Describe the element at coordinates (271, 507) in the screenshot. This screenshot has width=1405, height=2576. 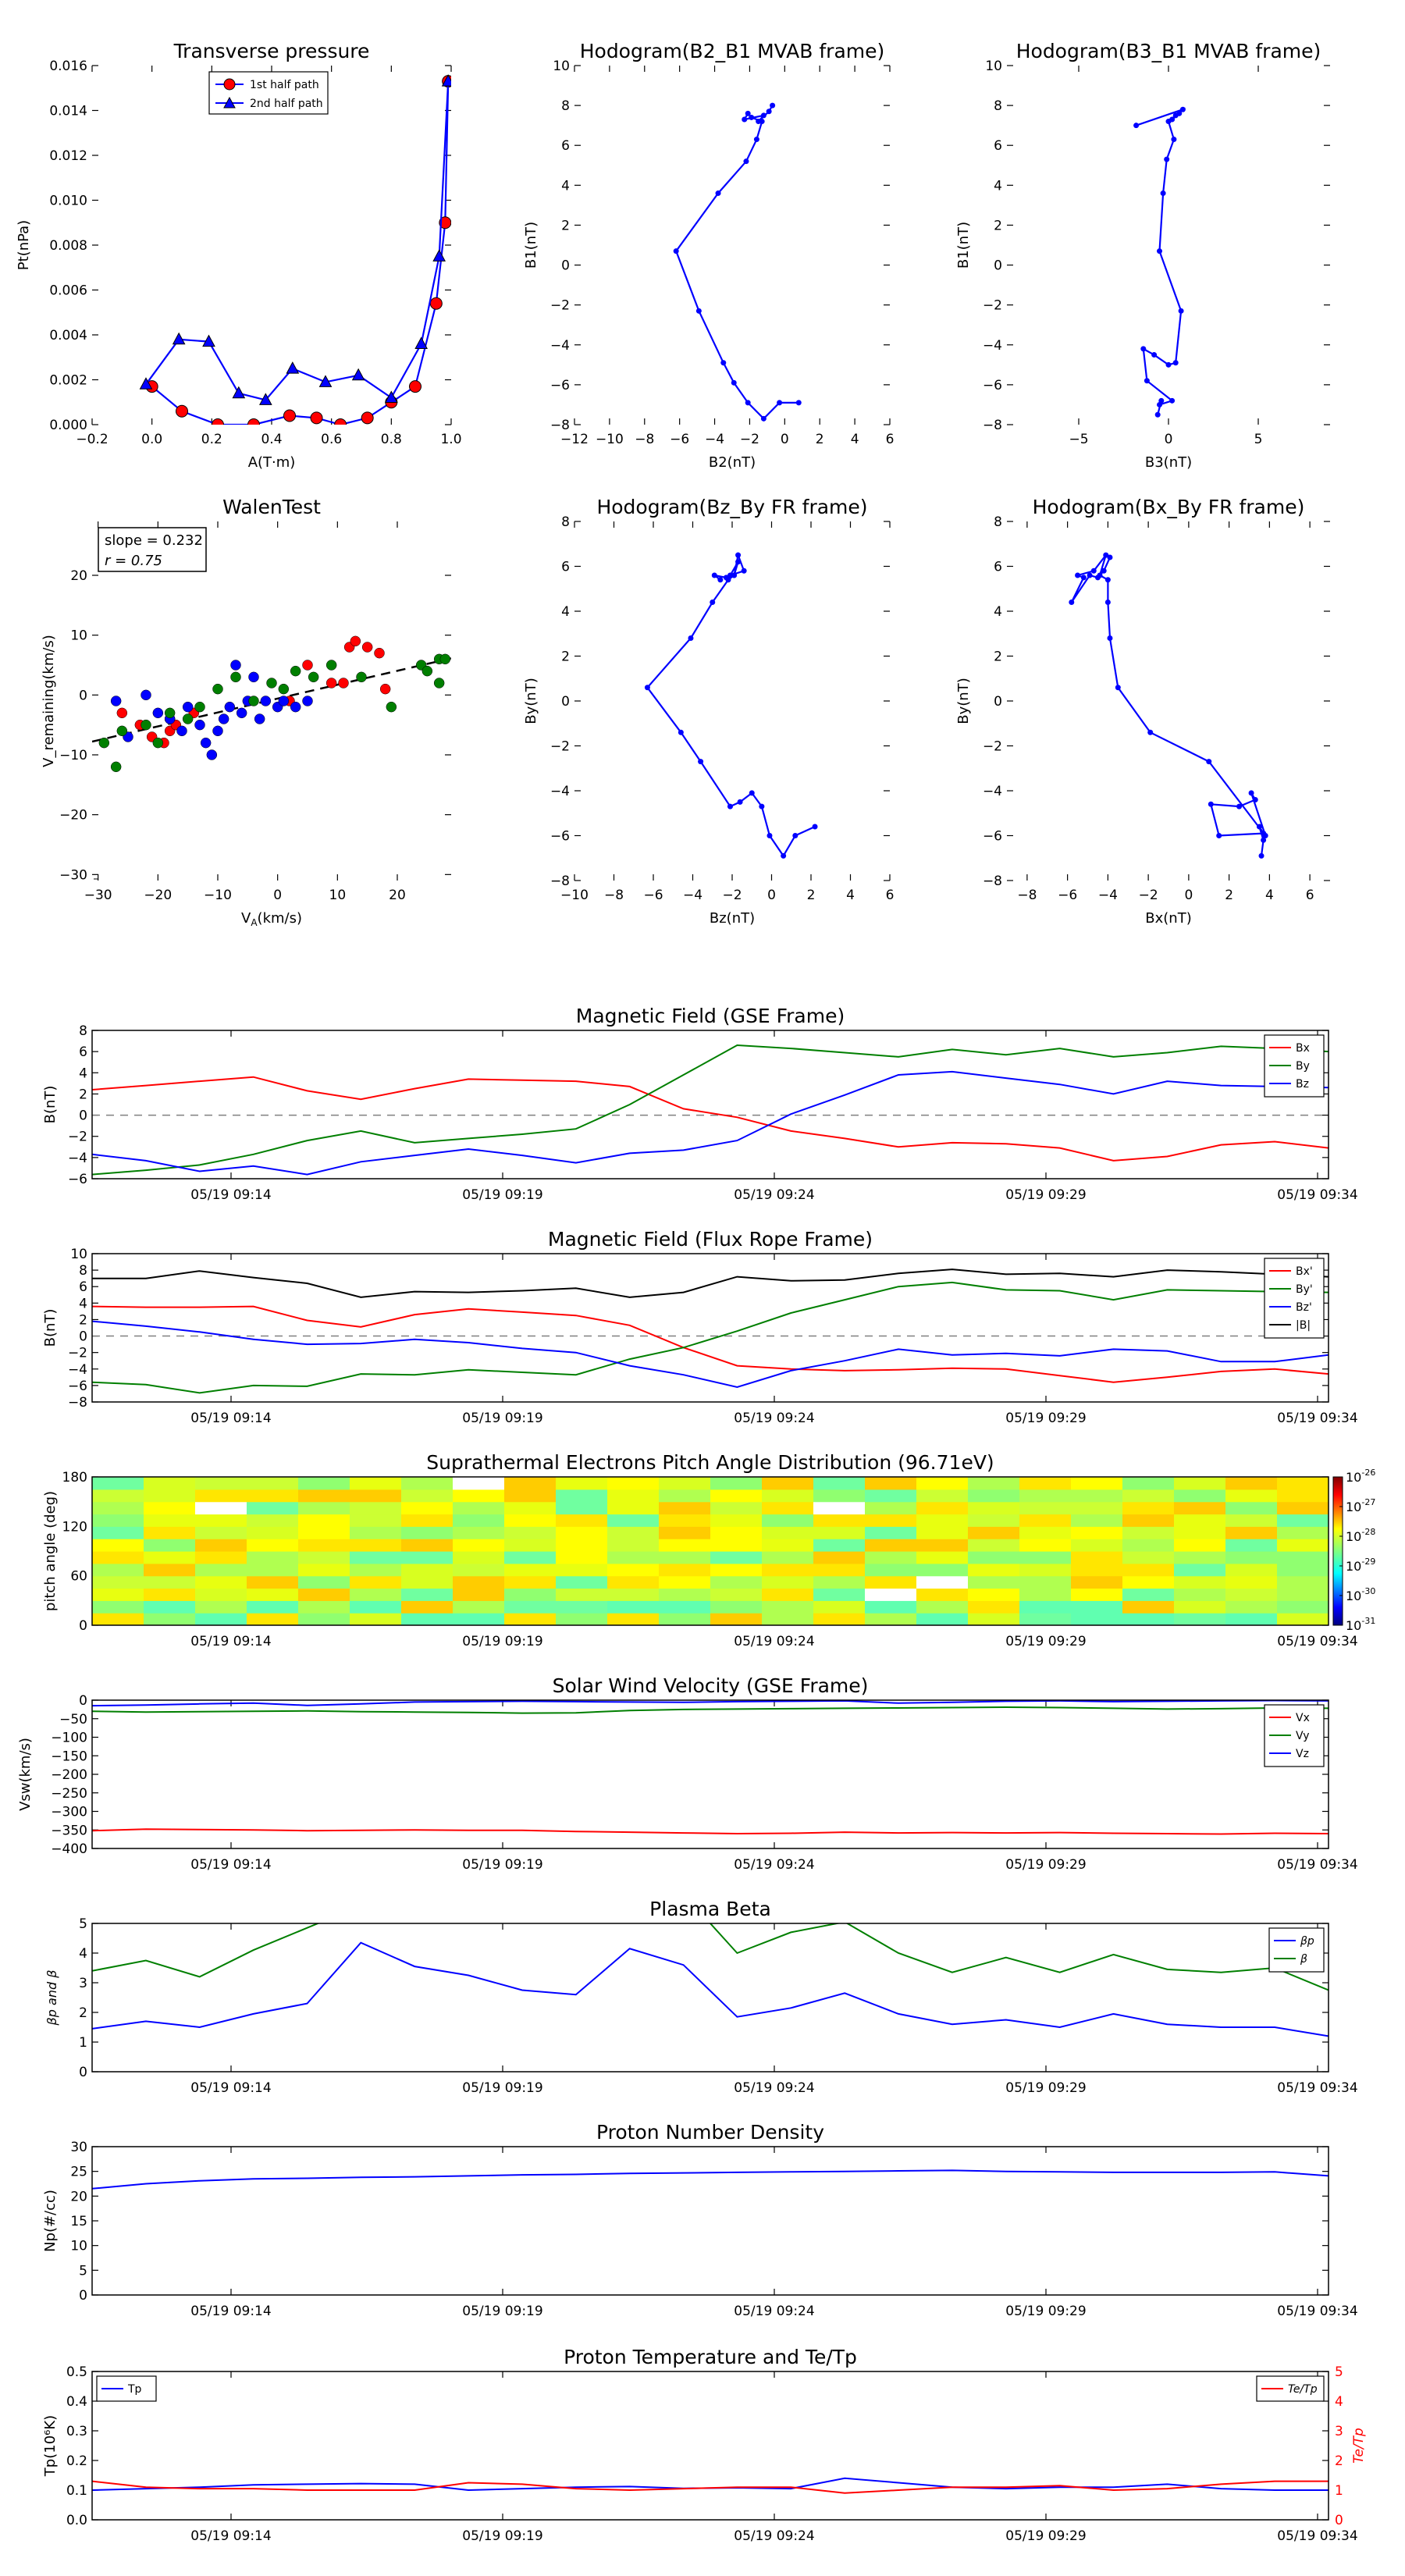
I see `chart-title: WalenTest` at that location.